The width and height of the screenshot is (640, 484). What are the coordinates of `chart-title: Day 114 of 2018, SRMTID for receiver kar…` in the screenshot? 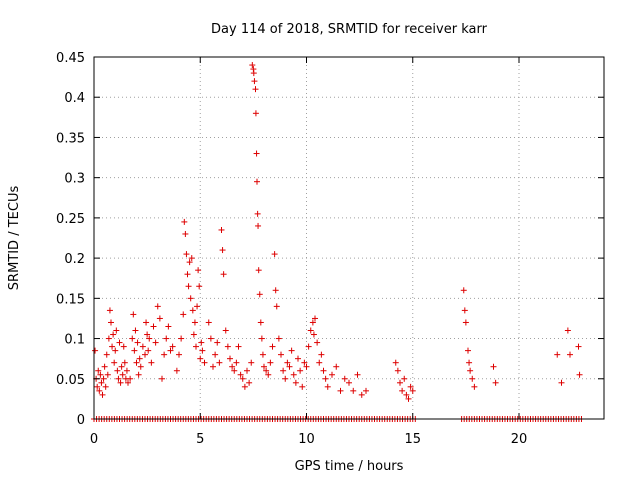 It's located at (349, 29).